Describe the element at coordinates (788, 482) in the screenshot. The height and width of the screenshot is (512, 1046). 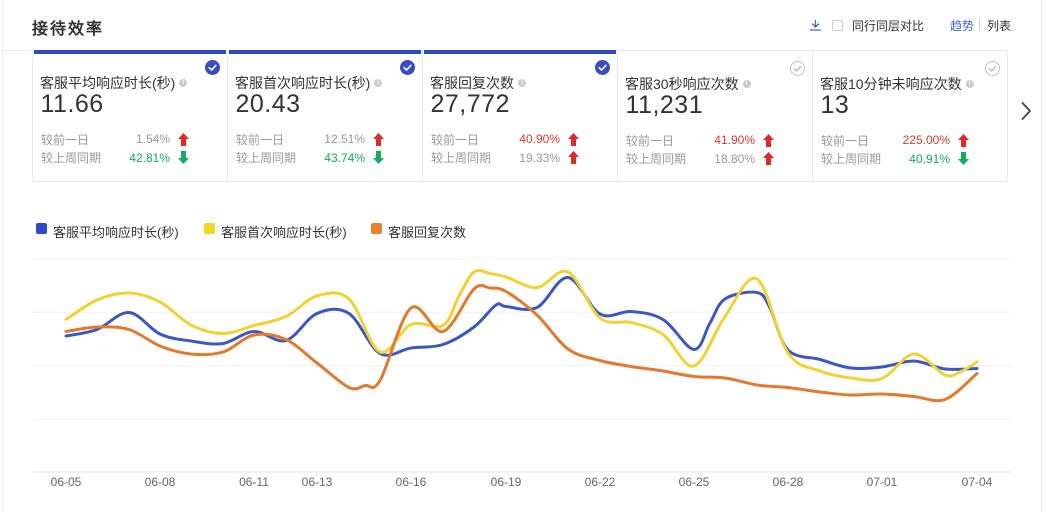
I see `svg-text: 06-28` at that location.